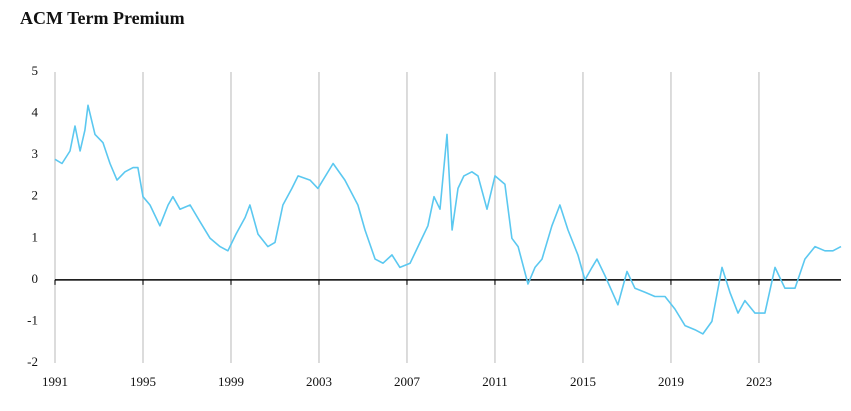  Describe the element at coordinates (32, 361) in the screenshot. I see `y-tick-label: -2` at that location.